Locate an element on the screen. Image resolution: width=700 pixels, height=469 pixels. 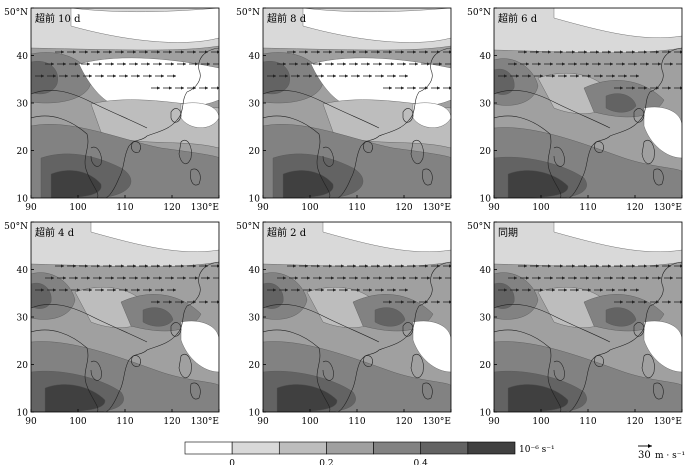
map-panel: 超前 2 d 10 20 30 40 50°N 90 100 110 120 130°E is located at coordinates (344, 324).